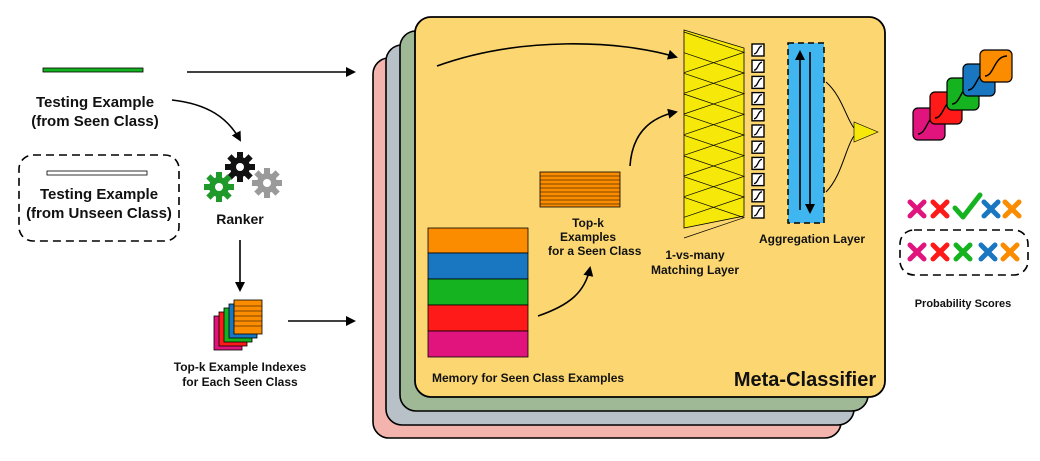  What do you see at coordinates (528, 378) in the screenshot?
I see `memory-label: Memory for Seen Class Examples` at bounding box center [528, 378].